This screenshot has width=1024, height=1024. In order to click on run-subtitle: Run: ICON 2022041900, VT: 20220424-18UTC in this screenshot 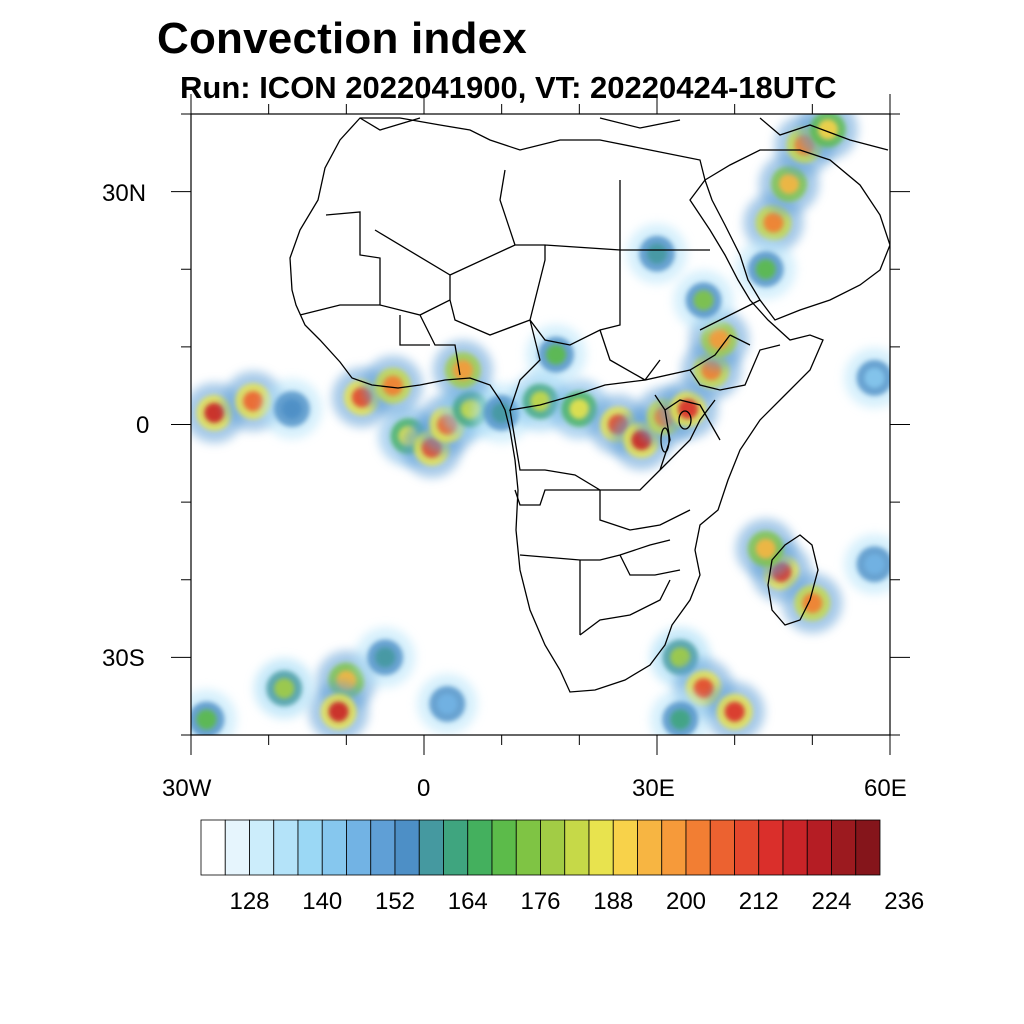, I will do `click(508, 87)`.